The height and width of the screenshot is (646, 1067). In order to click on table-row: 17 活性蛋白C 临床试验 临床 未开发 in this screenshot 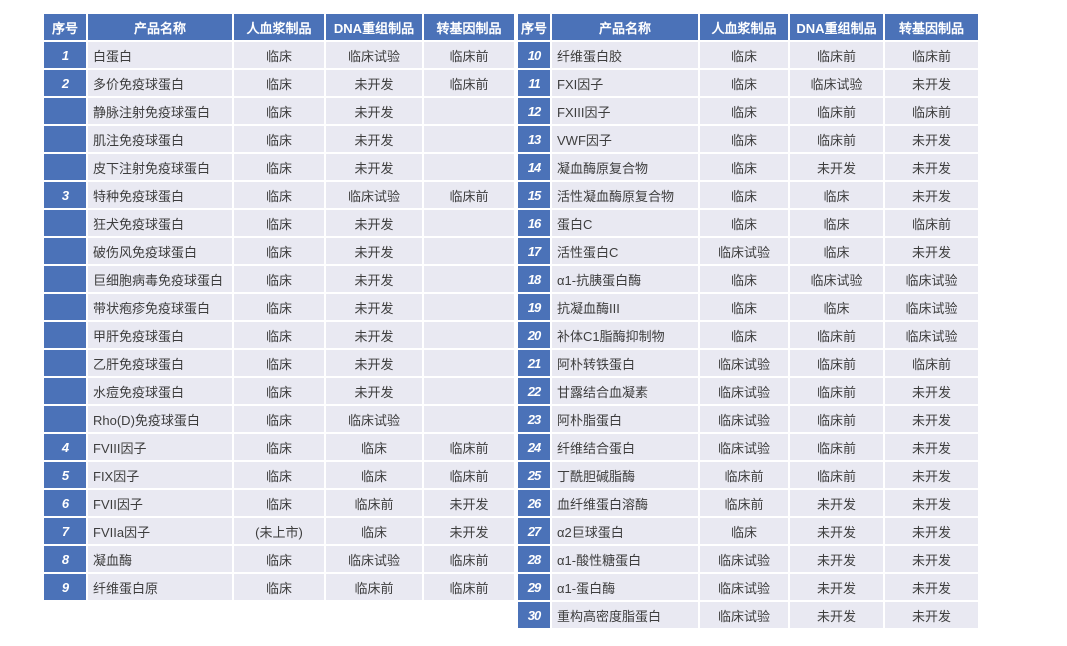, I will do `click(748, 251)`.